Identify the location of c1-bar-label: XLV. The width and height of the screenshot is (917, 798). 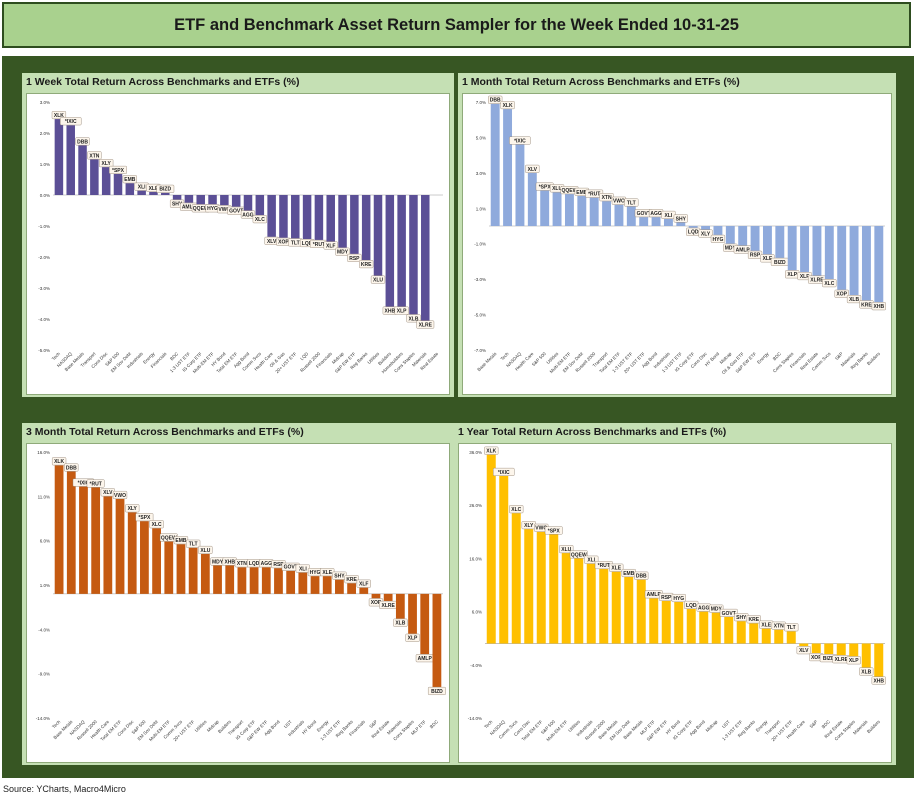
(533, 170).